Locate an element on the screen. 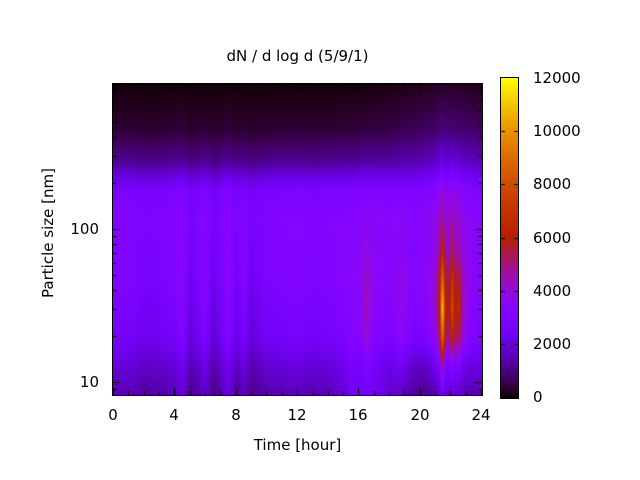 The width and height of the screenshot is (640, 480). x-tick-label: 16 is located at coordinates (358, 415).